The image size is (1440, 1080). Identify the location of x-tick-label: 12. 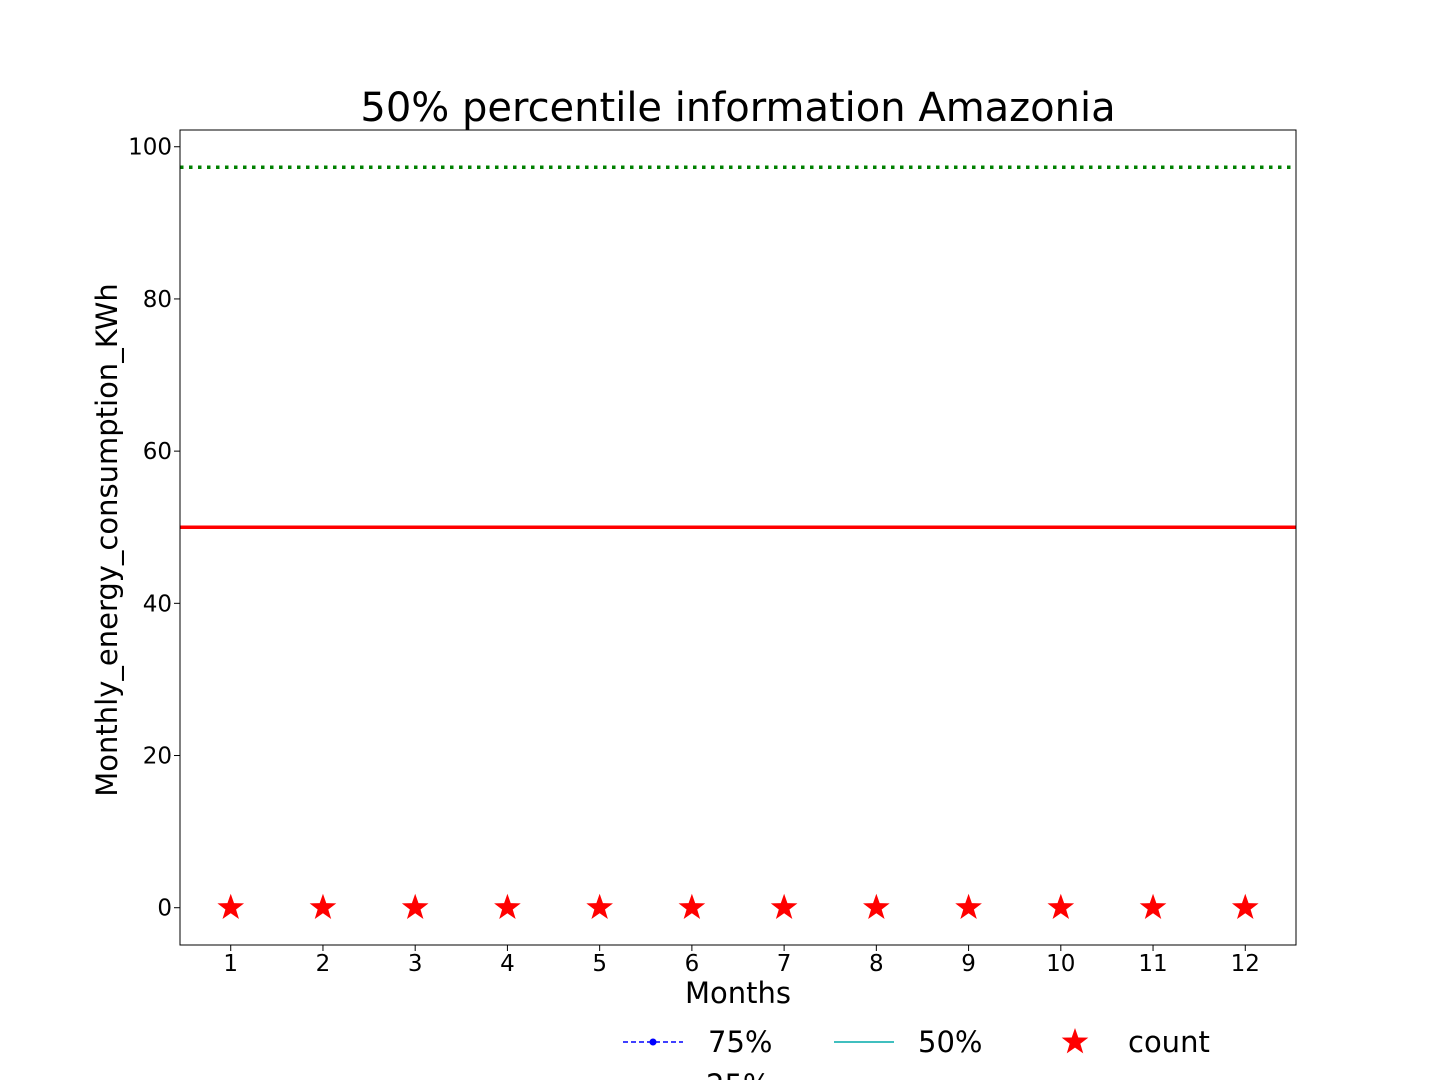
(1245, 964).